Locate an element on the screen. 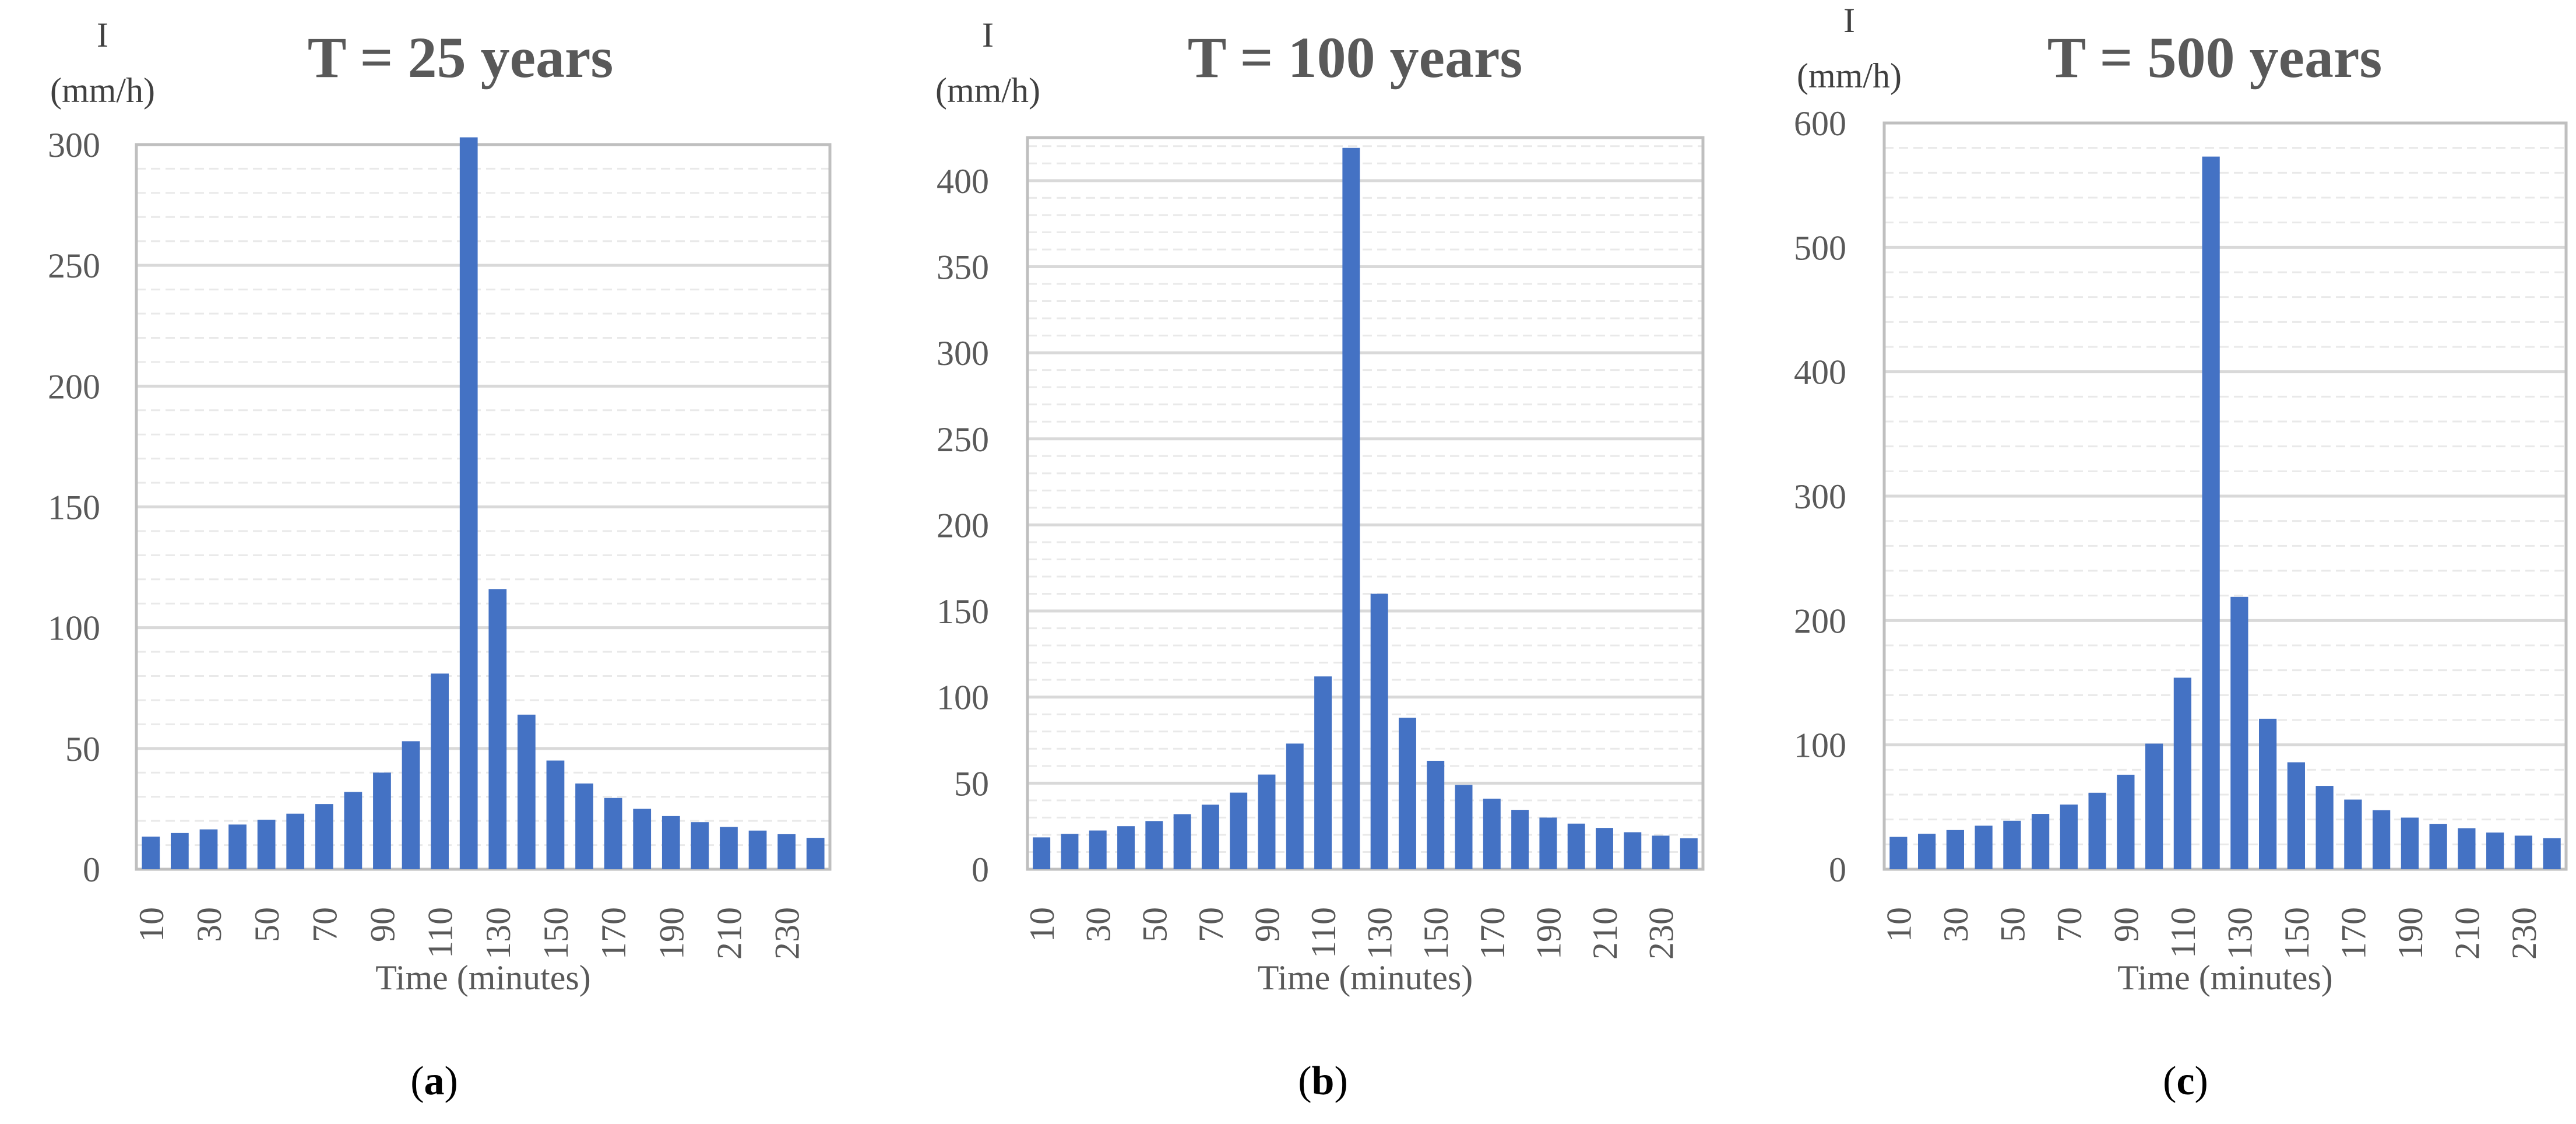  x-tick-label: 230 is located at coordinates (2524, 934).